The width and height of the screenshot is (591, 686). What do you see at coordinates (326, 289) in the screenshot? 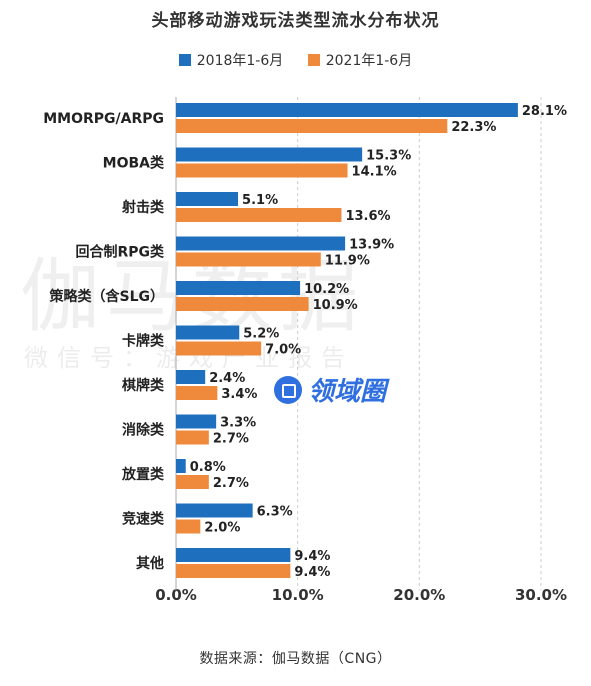
I see `data-label: 10.2%` at bounding box center [326, 289].